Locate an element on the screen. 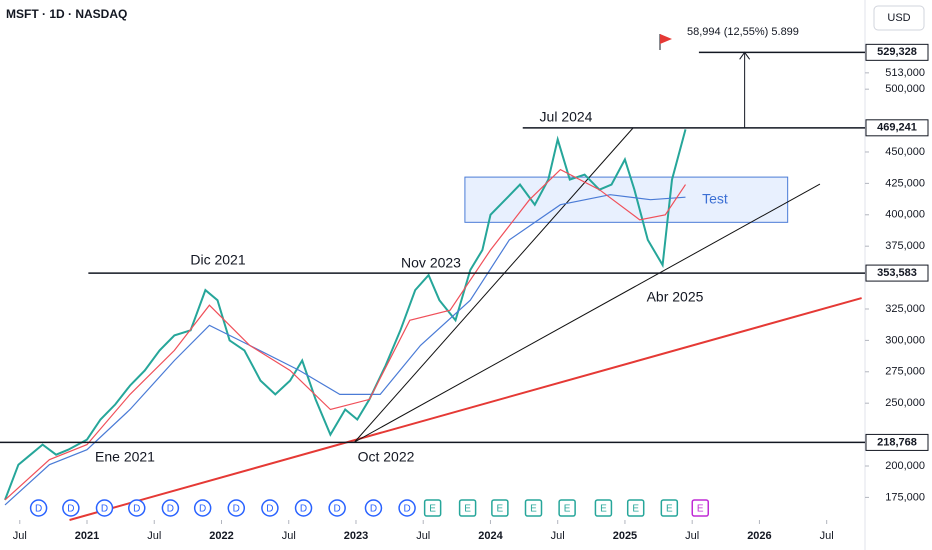 The width and height of the screenshot is (932, 550). annotation: Jul 2024 is located at coordinates (566, 117).